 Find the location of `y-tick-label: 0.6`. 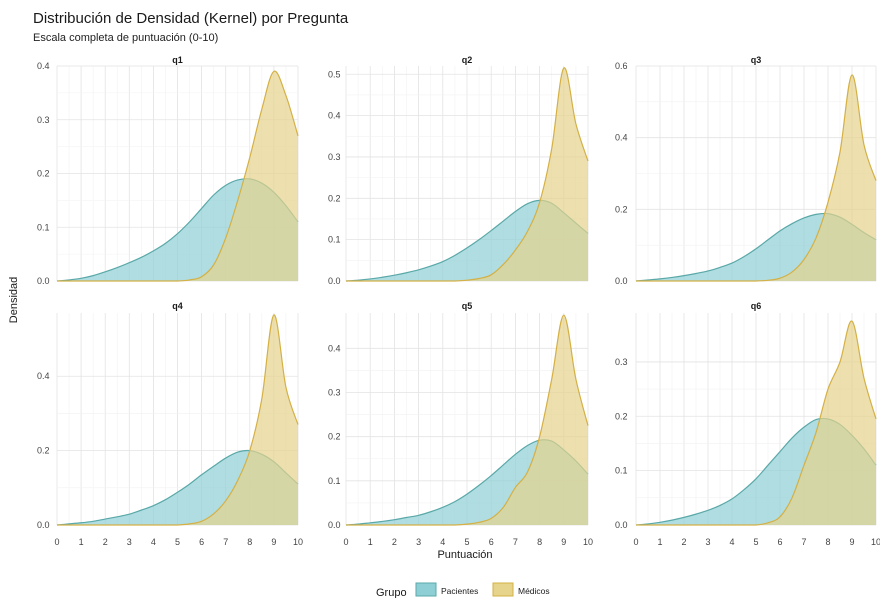

y-tick-label: 0.6 is located at coordinates (621, 66).